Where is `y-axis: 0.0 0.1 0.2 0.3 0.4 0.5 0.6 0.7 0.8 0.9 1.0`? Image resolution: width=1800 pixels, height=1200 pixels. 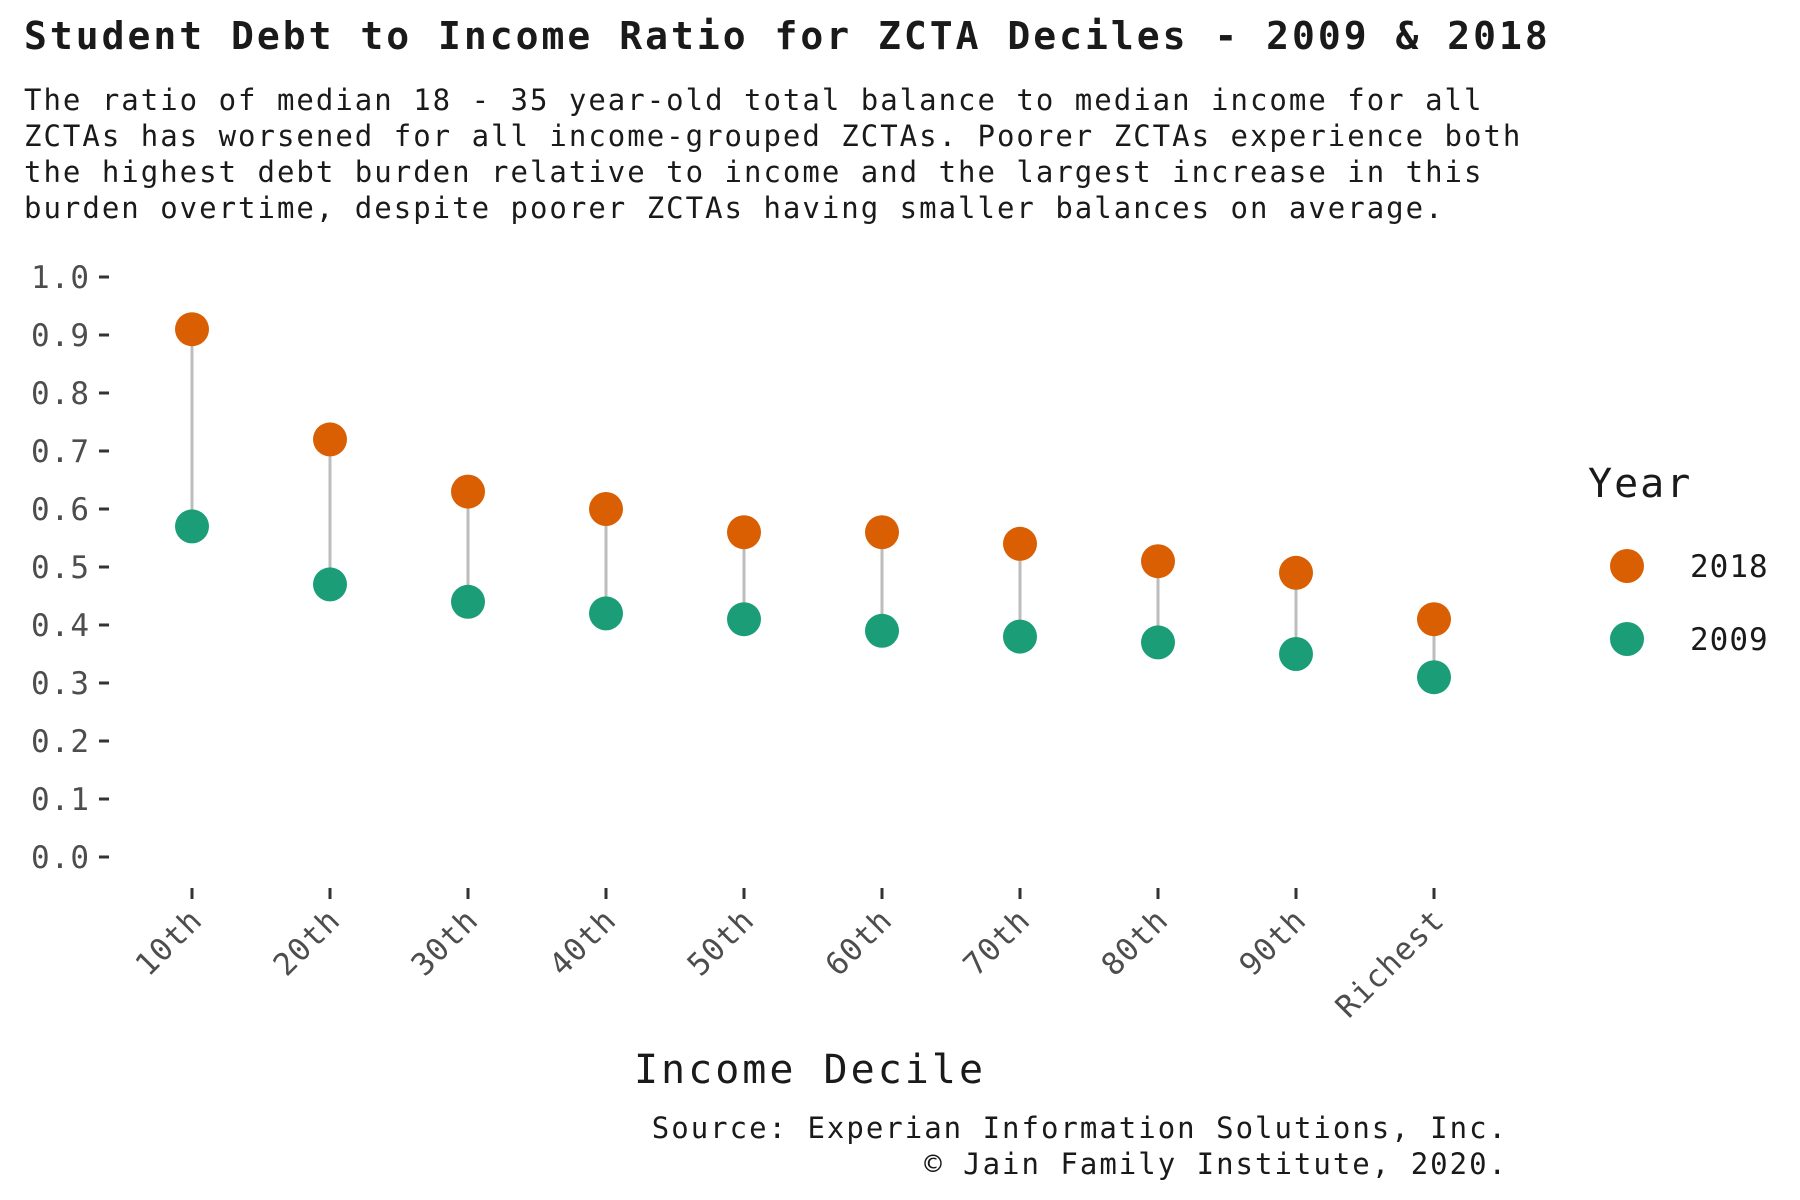 y-axis: 0.0 0.1 0.2 0.3 0.4 0.5 0.6 0.7 0.8 0.9 1.0 is located at coordinates (70, 568).